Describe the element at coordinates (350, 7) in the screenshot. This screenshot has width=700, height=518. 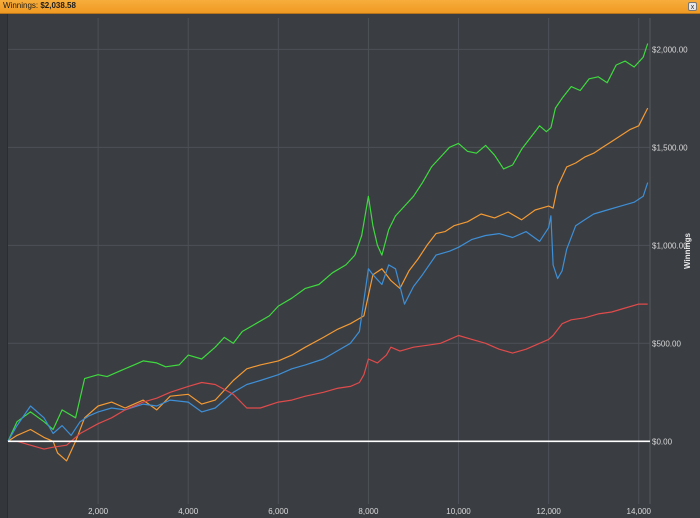
I see `window-title-bar: Winnings: $2,038.58 x` at that location.